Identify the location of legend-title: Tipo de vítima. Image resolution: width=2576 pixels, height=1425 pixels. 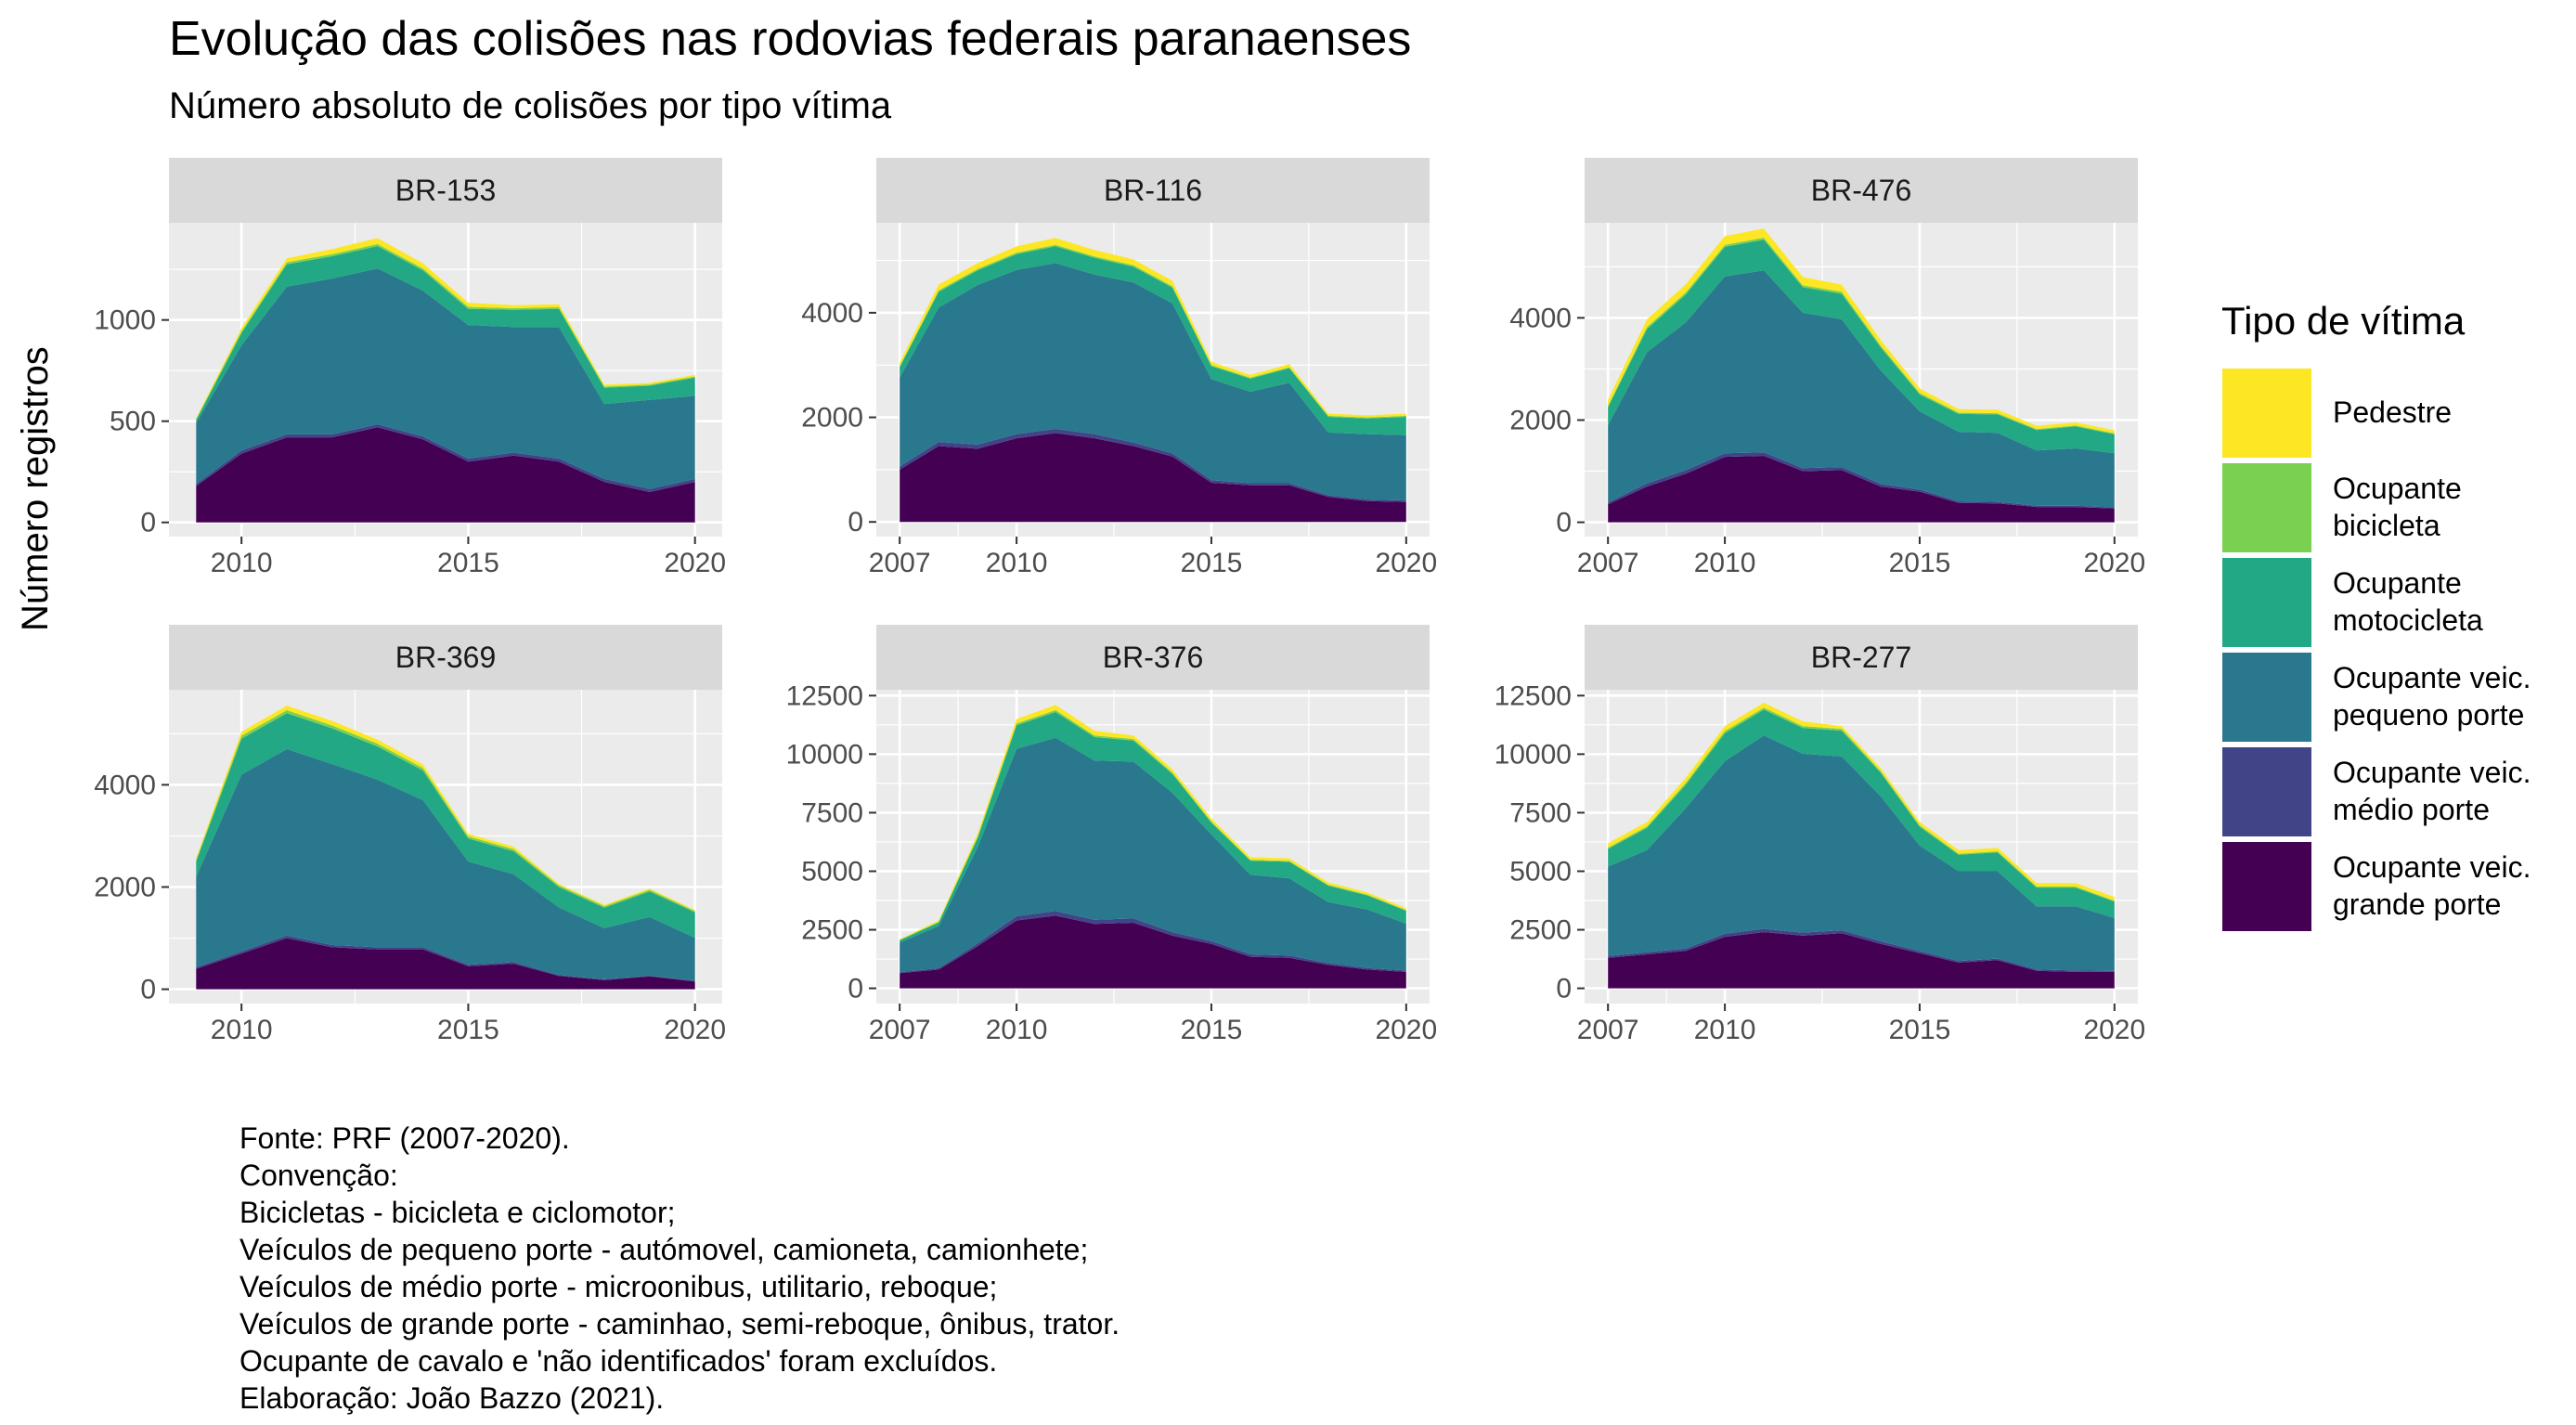
(2343, 321).